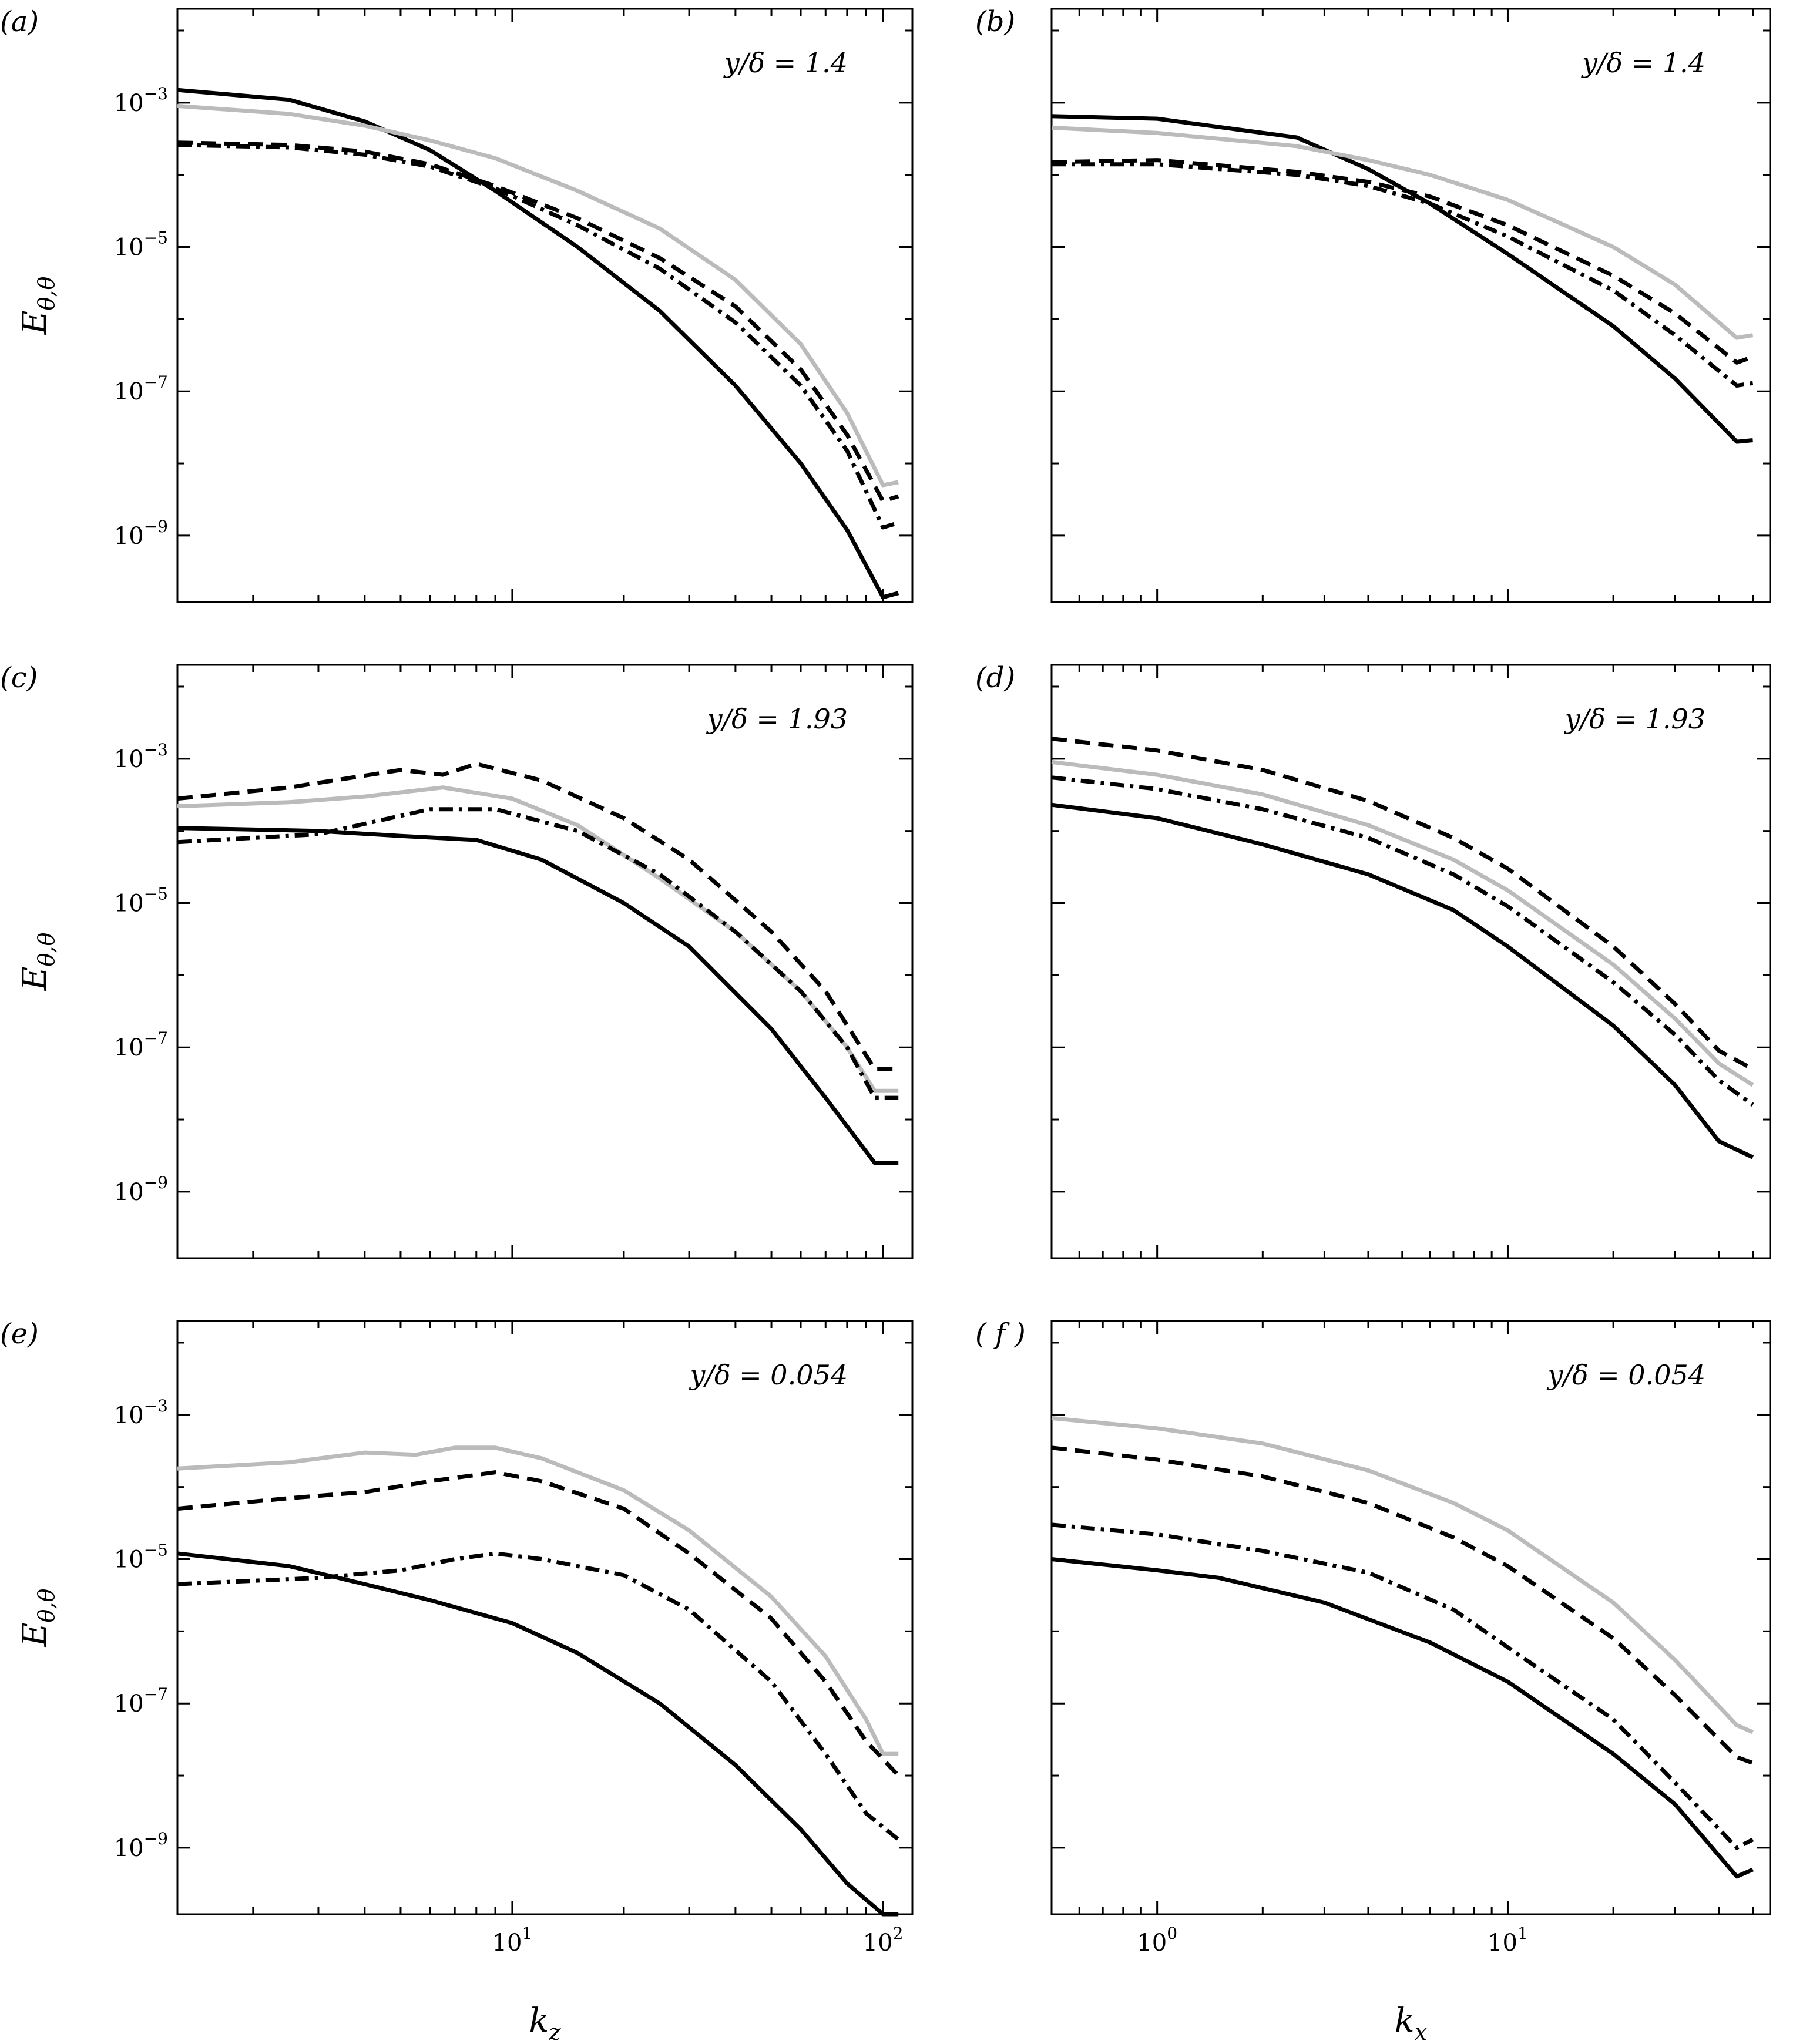 This screenshot has height=2044, width=1793. What do you see at coordinates (19, 677) in the screenshot?
I see `panel-label: (c)` at bounding box center [19, 677].